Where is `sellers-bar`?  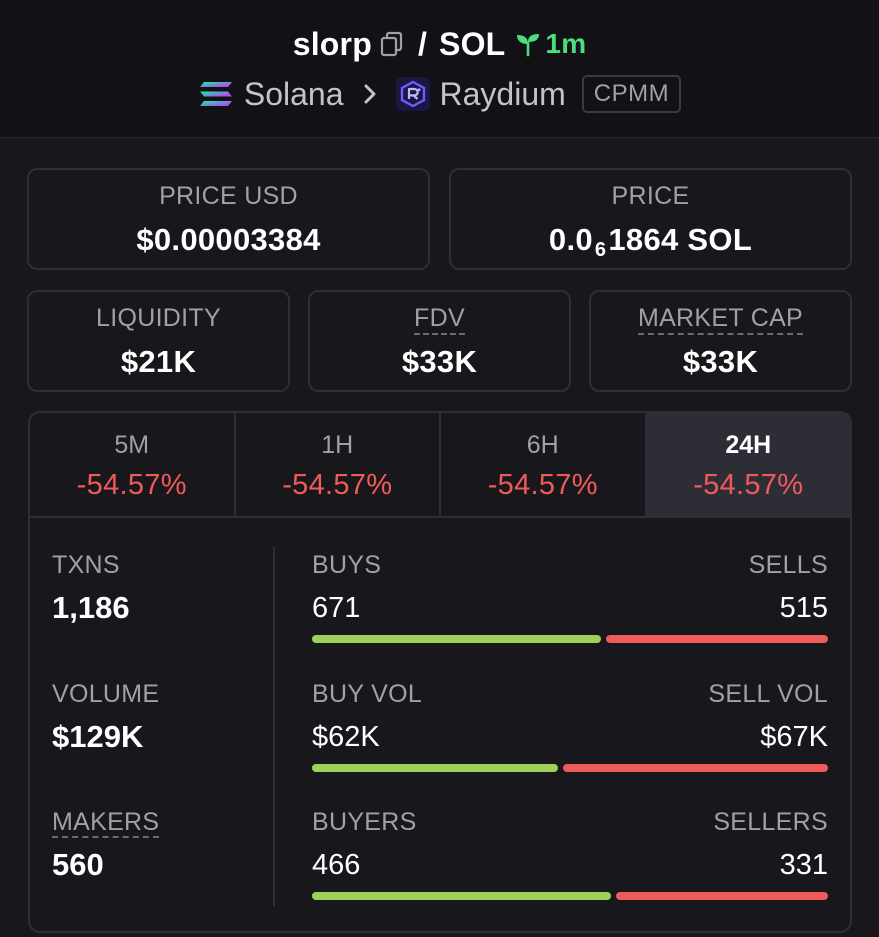 sellers-bar is located at coordinates (722, 896).